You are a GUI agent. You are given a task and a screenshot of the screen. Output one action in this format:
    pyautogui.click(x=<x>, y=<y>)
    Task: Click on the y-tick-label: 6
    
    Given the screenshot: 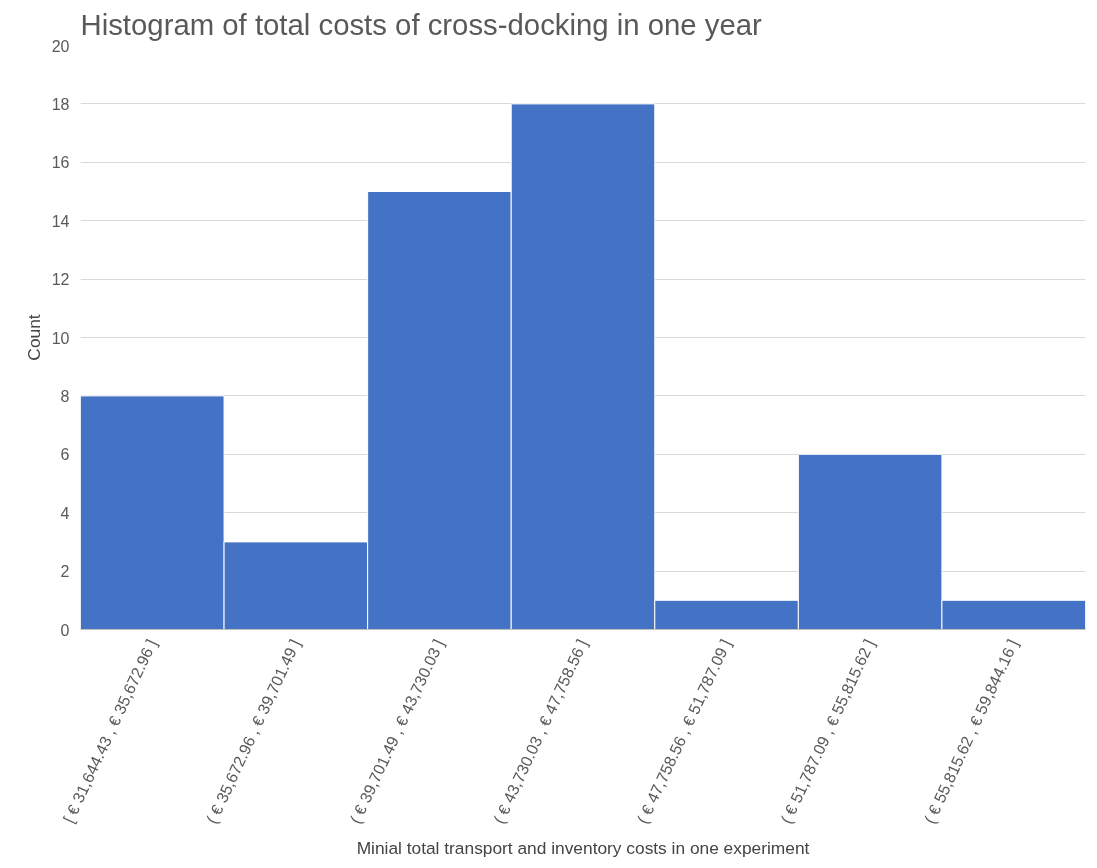 What is the action you would take?
    pyautogui.click(x=65, y=455)
    